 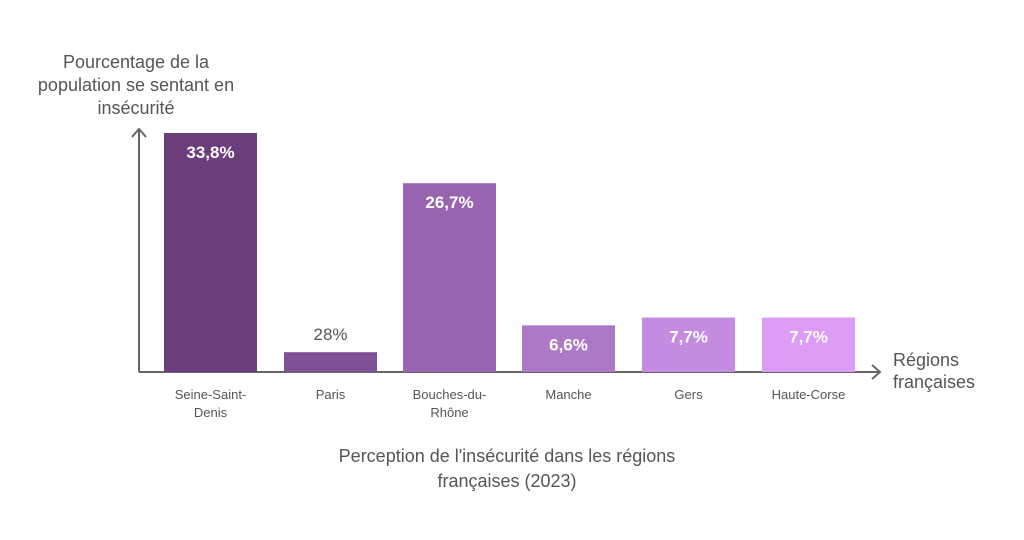 I want to click on x-axis-label-line: françaises, so click(x=934, y=382).